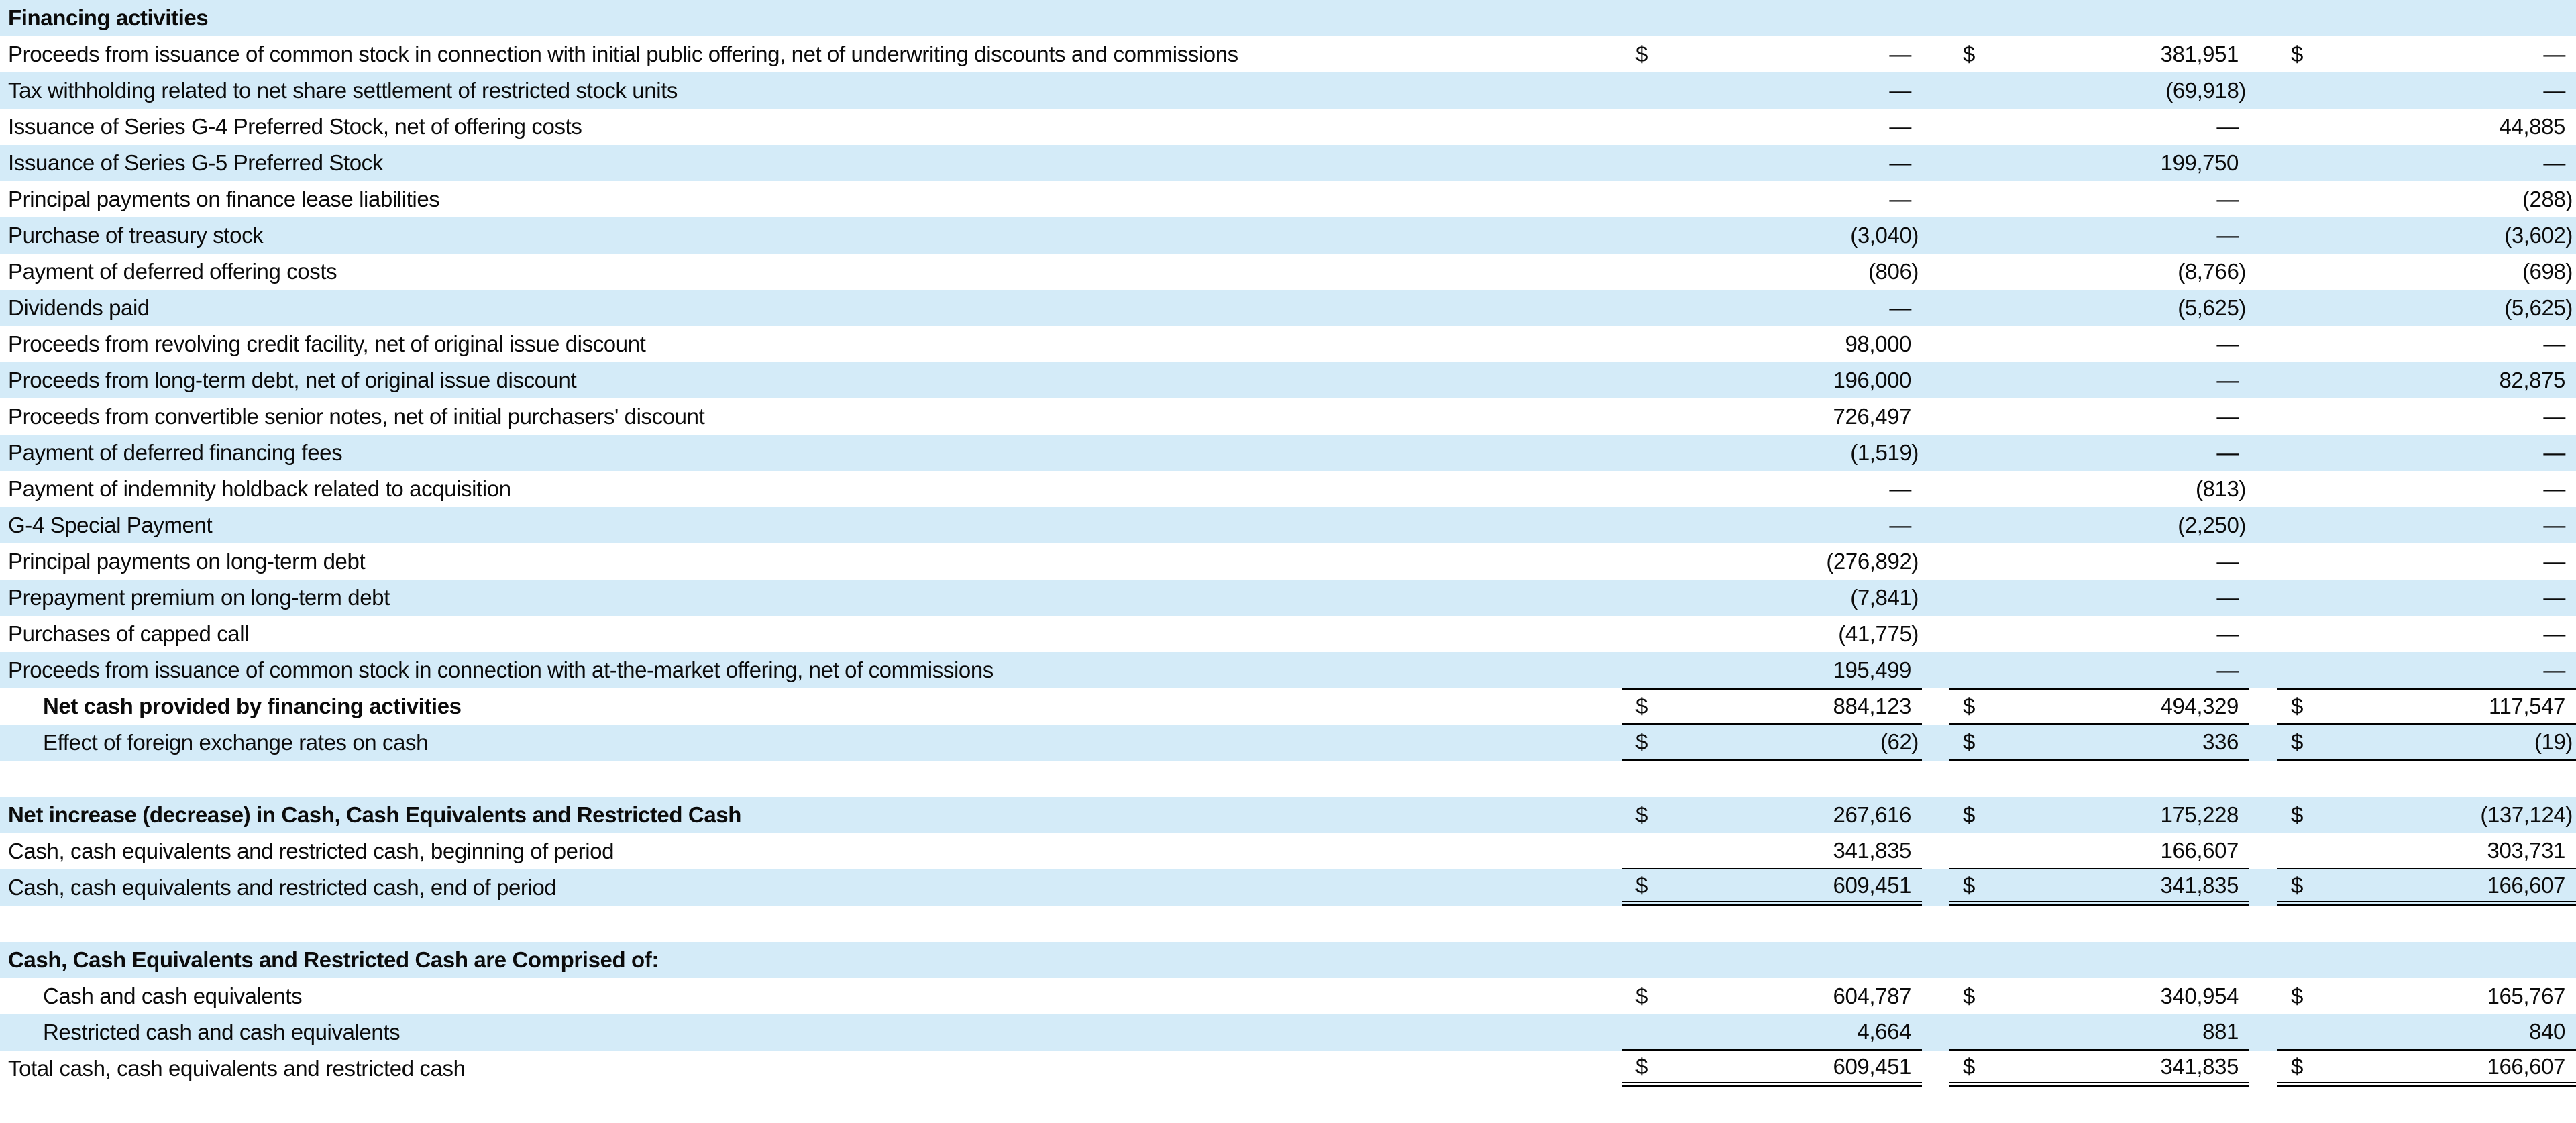 This screenshot has height=1123, width=2576. Describe the element at coordinates (2532, 127) in the screenshot. I see `cell-value: 44,885` at that location.